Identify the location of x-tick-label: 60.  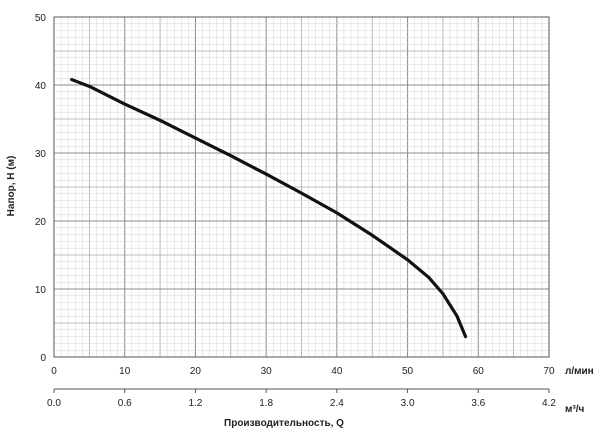
(479, 371).